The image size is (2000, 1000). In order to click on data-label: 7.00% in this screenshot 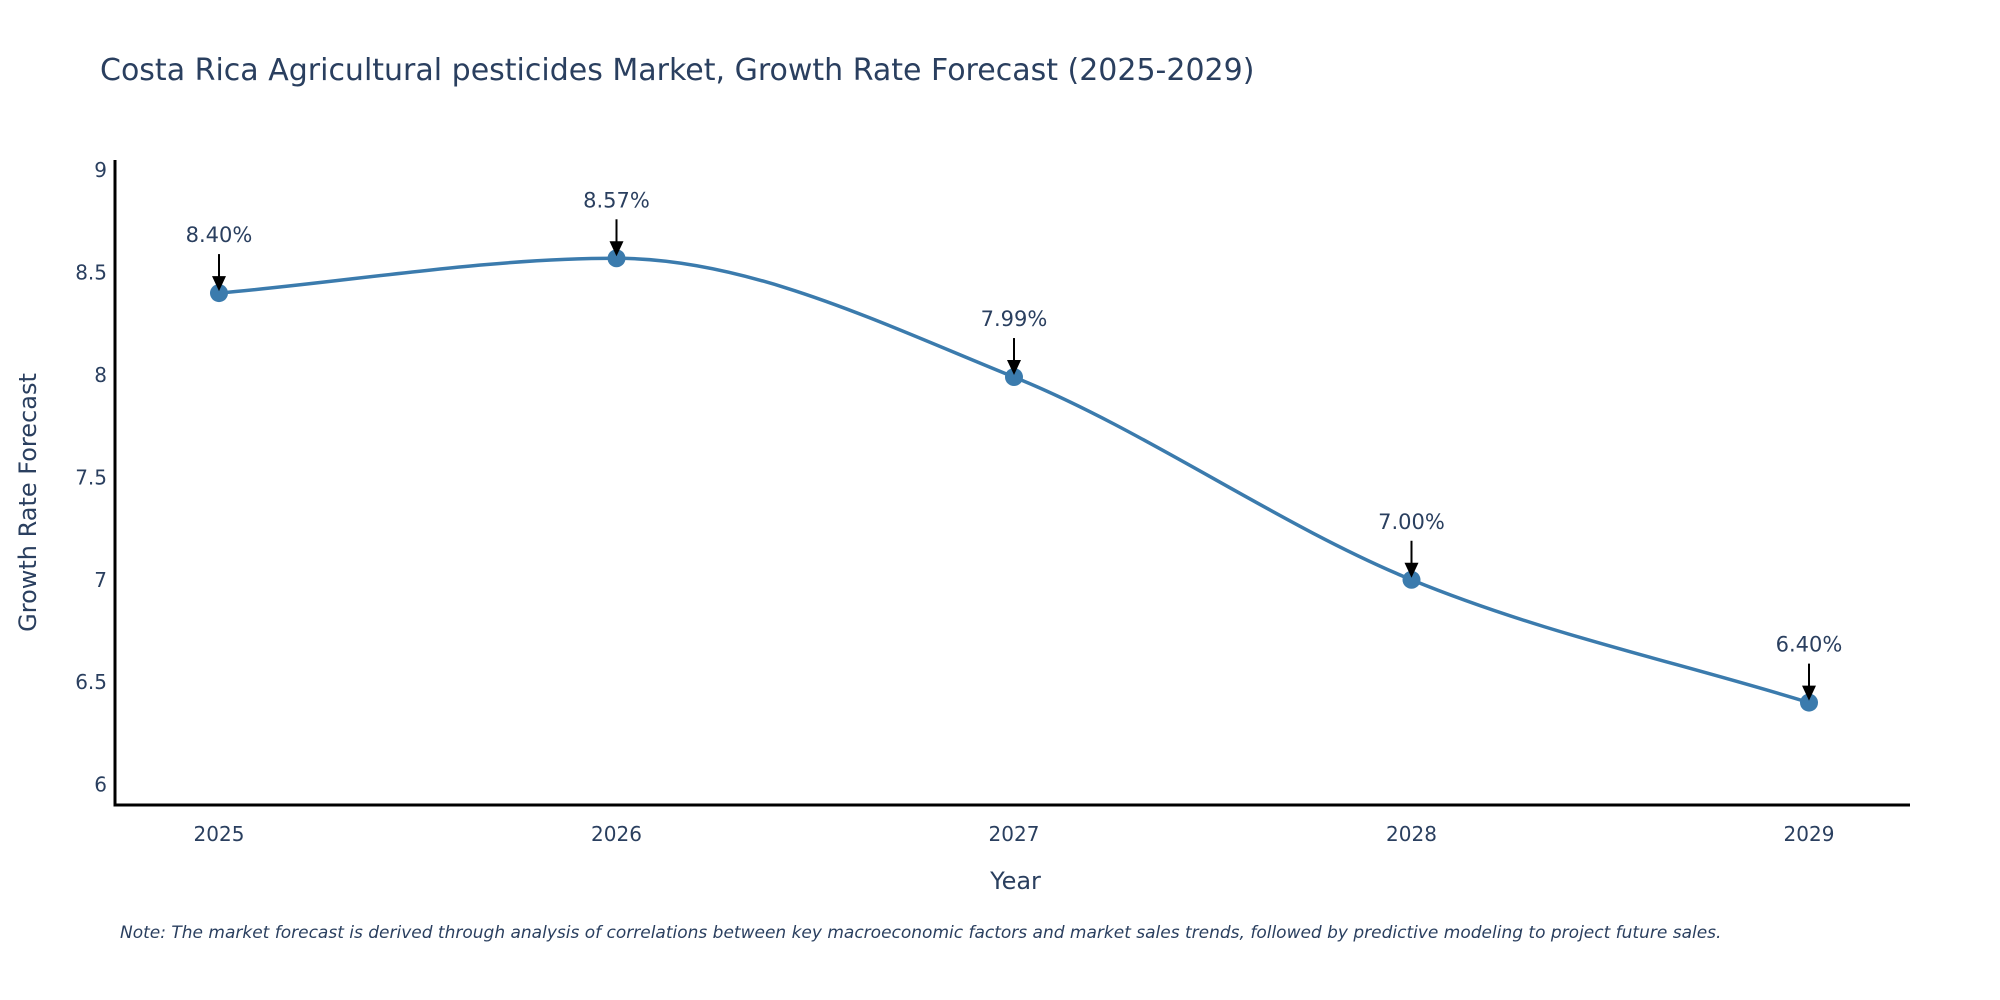, I will do `click(1411, 522)`.